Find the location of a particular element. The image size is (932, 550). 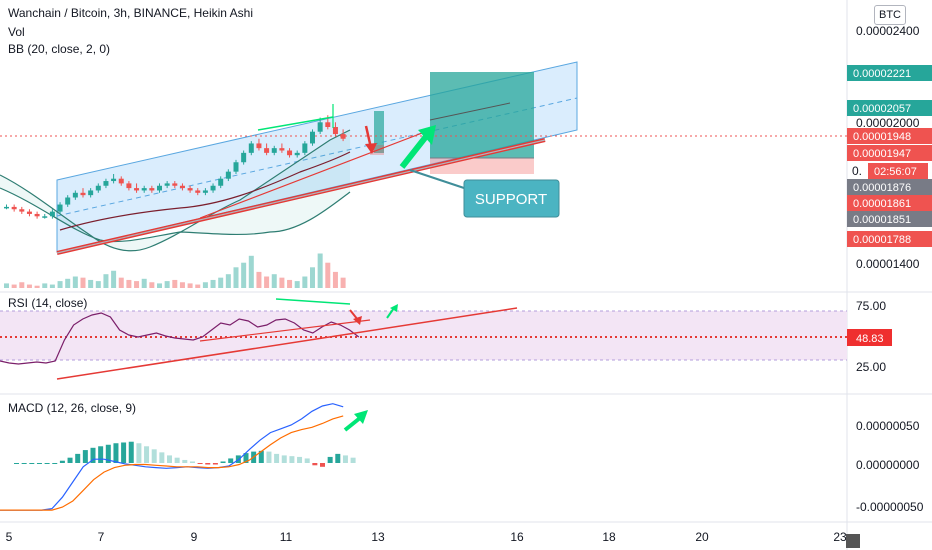

support-callout is located at coordinates (511, 198).